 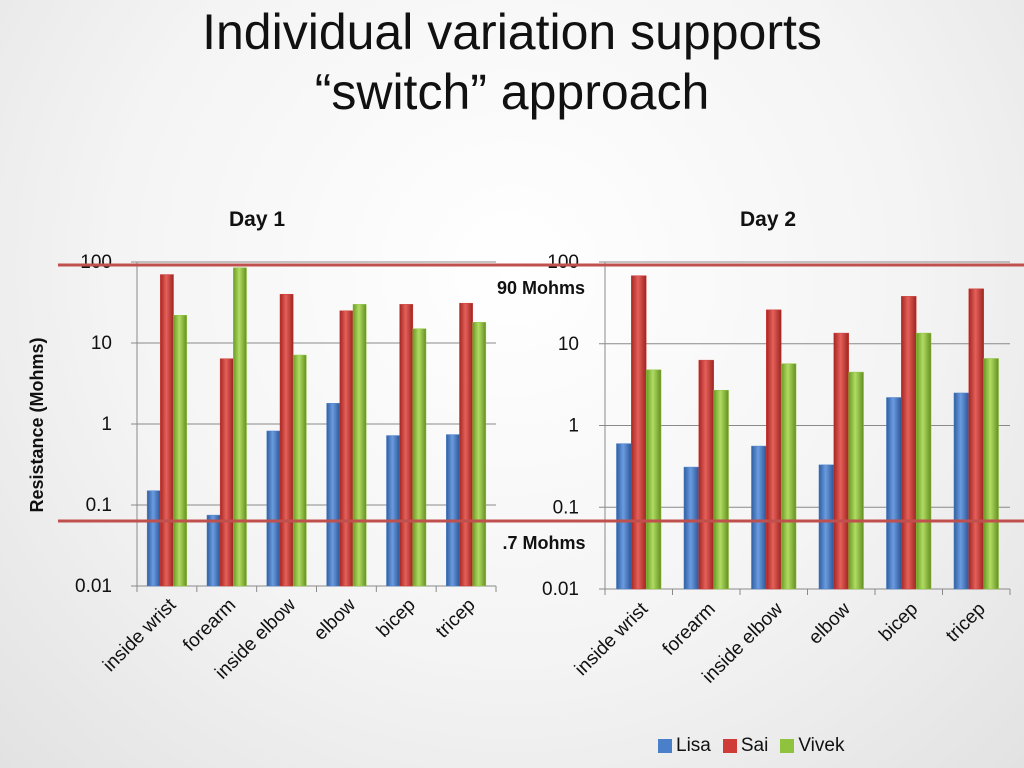 What do you see at coordinates (729, 746) in the screenshot?
I see `legend-swatch-sai` at bounding box center [729, 746].